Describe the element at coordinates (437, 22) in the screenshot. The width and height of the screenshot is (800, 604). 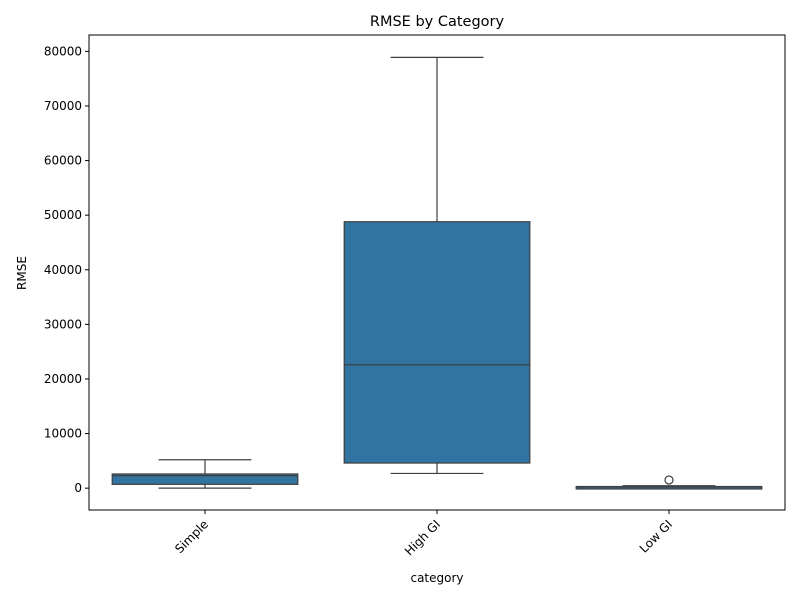
I see `chart-title: RMSE by Category` at that location.